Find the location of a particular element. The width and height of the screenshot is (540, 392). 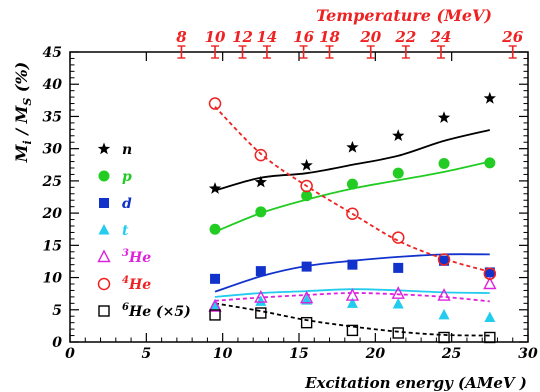

x-tick-label: 5 is located at coordinates (146, 354).